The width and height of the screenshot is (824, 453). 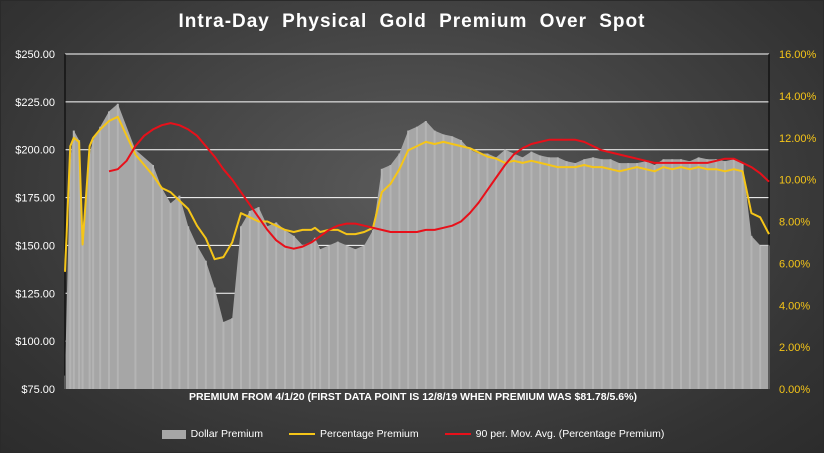 I want to click on legend-item-dollar-premium: Dollar Premium, so click(x=212, y=434).